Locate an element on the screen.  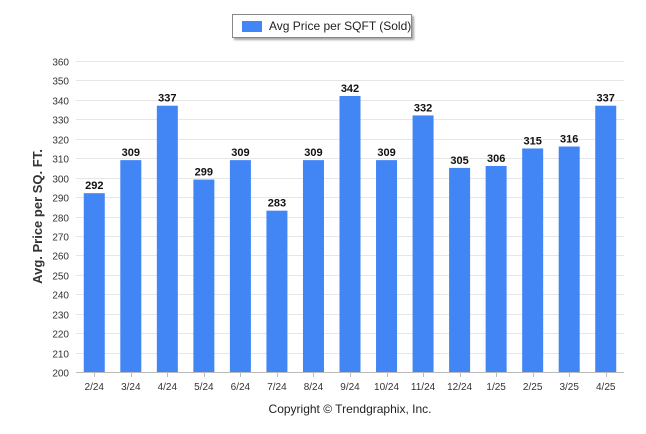
data-label: 342 is located at coordinates (350, 89).